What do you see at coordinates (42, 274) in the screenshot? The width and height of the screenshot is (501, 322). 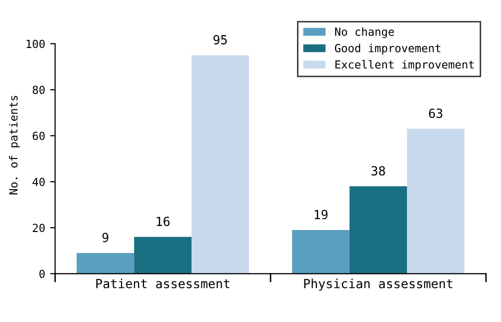 I see `y-tick-label: 0` at bounding box center [42, 274].